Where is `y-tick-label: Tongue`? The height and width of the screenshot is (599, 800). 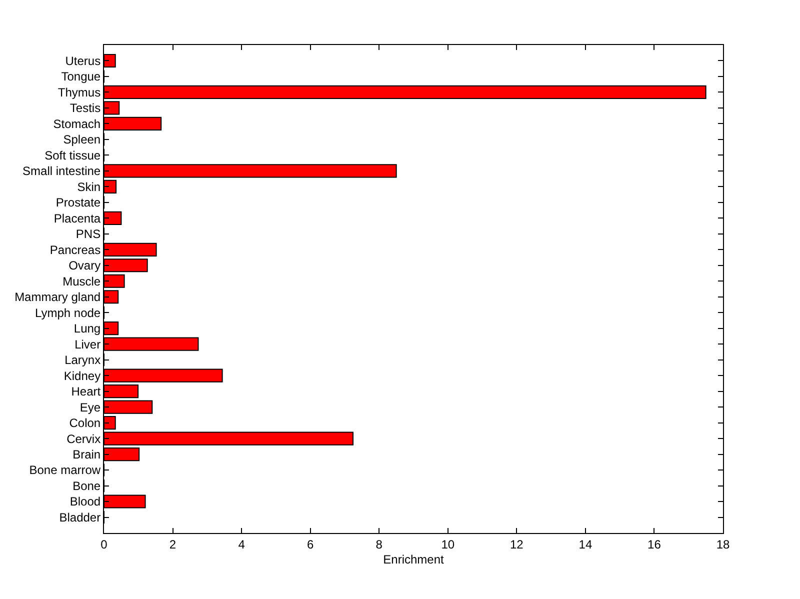 y-tick-label: Tongue is located at coordinates (81, 77).